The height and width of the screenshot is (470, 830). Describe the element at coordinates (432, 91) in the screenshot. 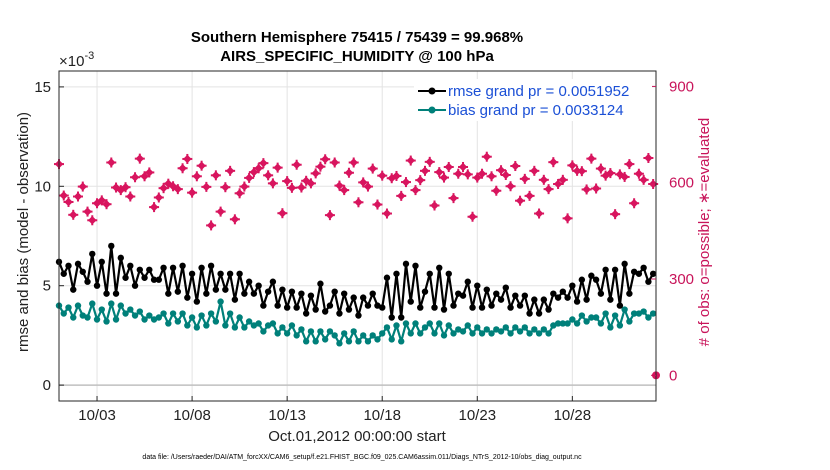

I see `legend-rmse-marker` at that location.